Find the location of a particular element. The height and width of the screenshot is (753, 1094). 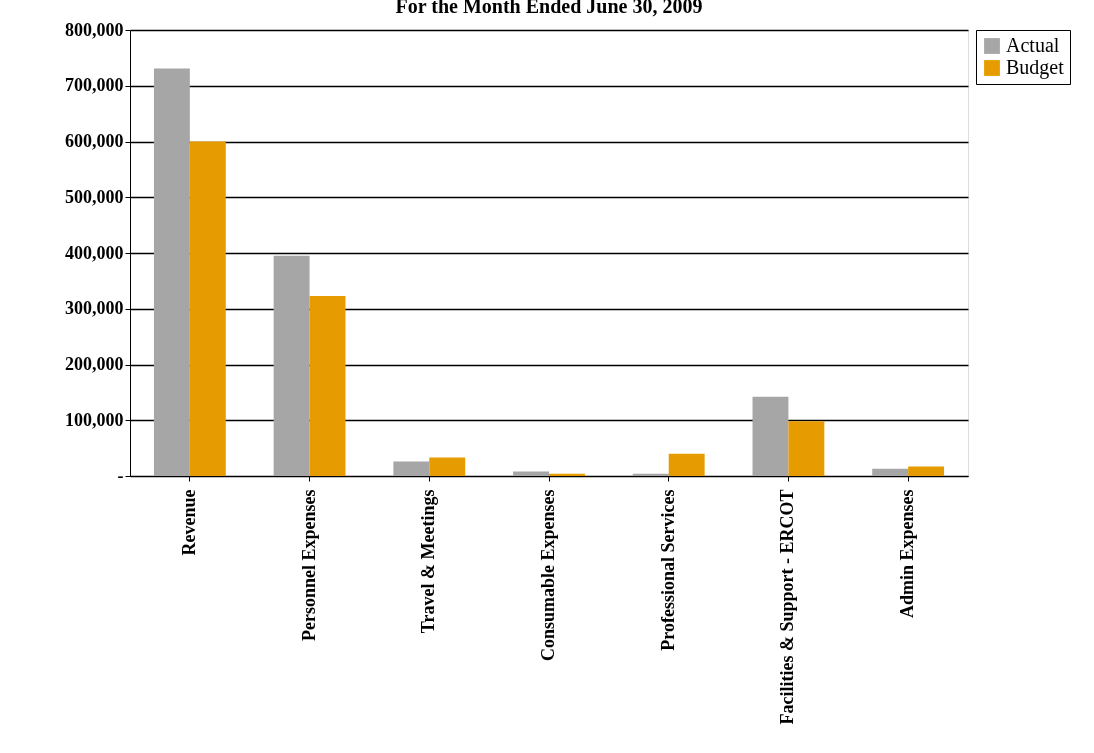

x-tick-label: Facilities & Support - ERCOT is located at coordinates (787, 607).